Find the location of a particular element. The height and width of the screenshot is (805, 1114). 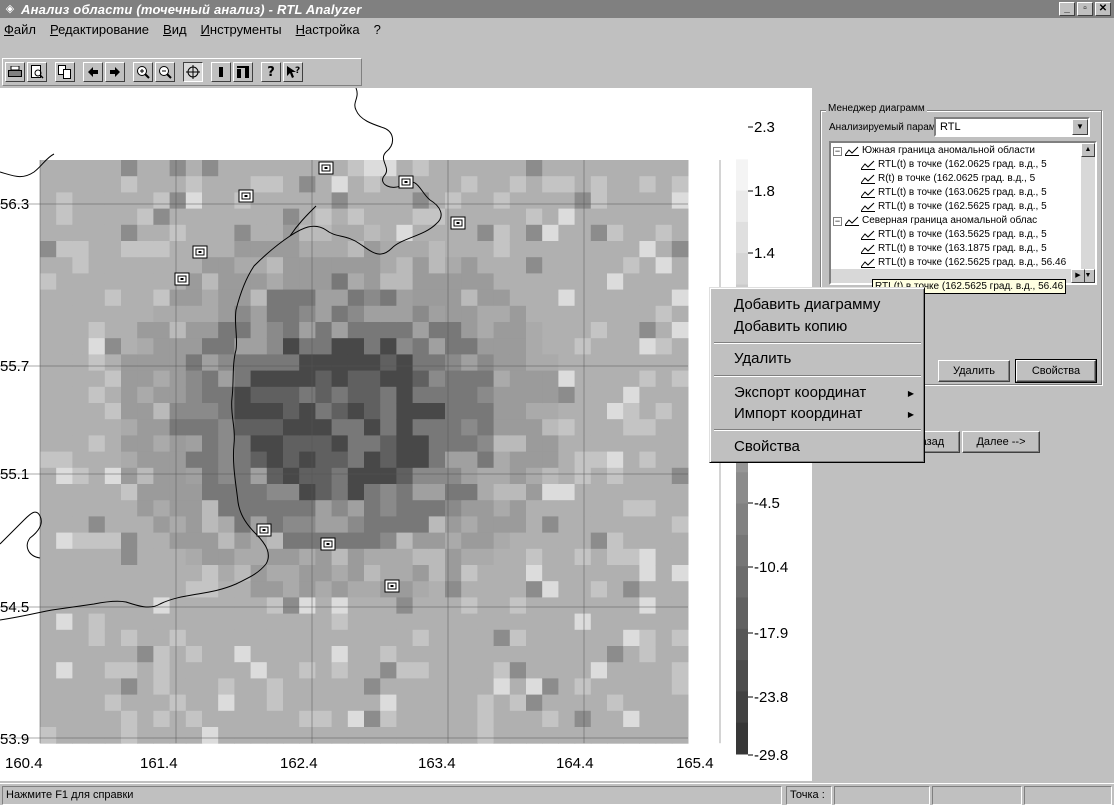

param-select: RTL ▼ is located at coordinates (1012, 127).